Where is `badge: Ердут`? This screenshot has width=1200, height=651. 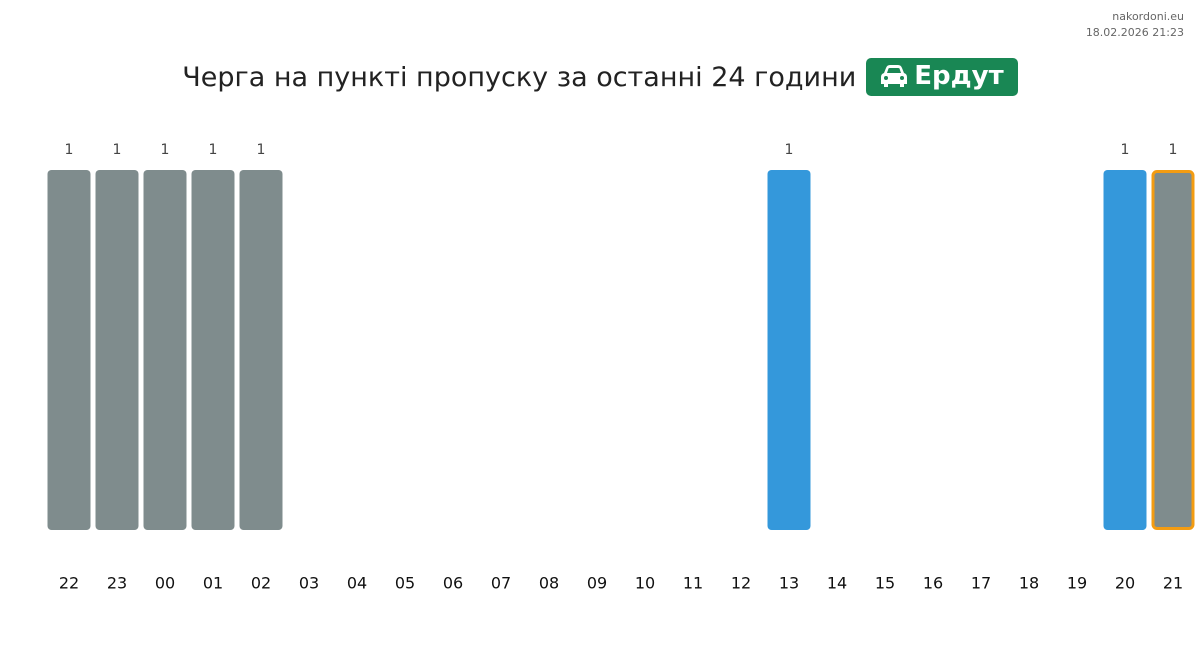 badge: Ердут is located at coordinates (942, 77).